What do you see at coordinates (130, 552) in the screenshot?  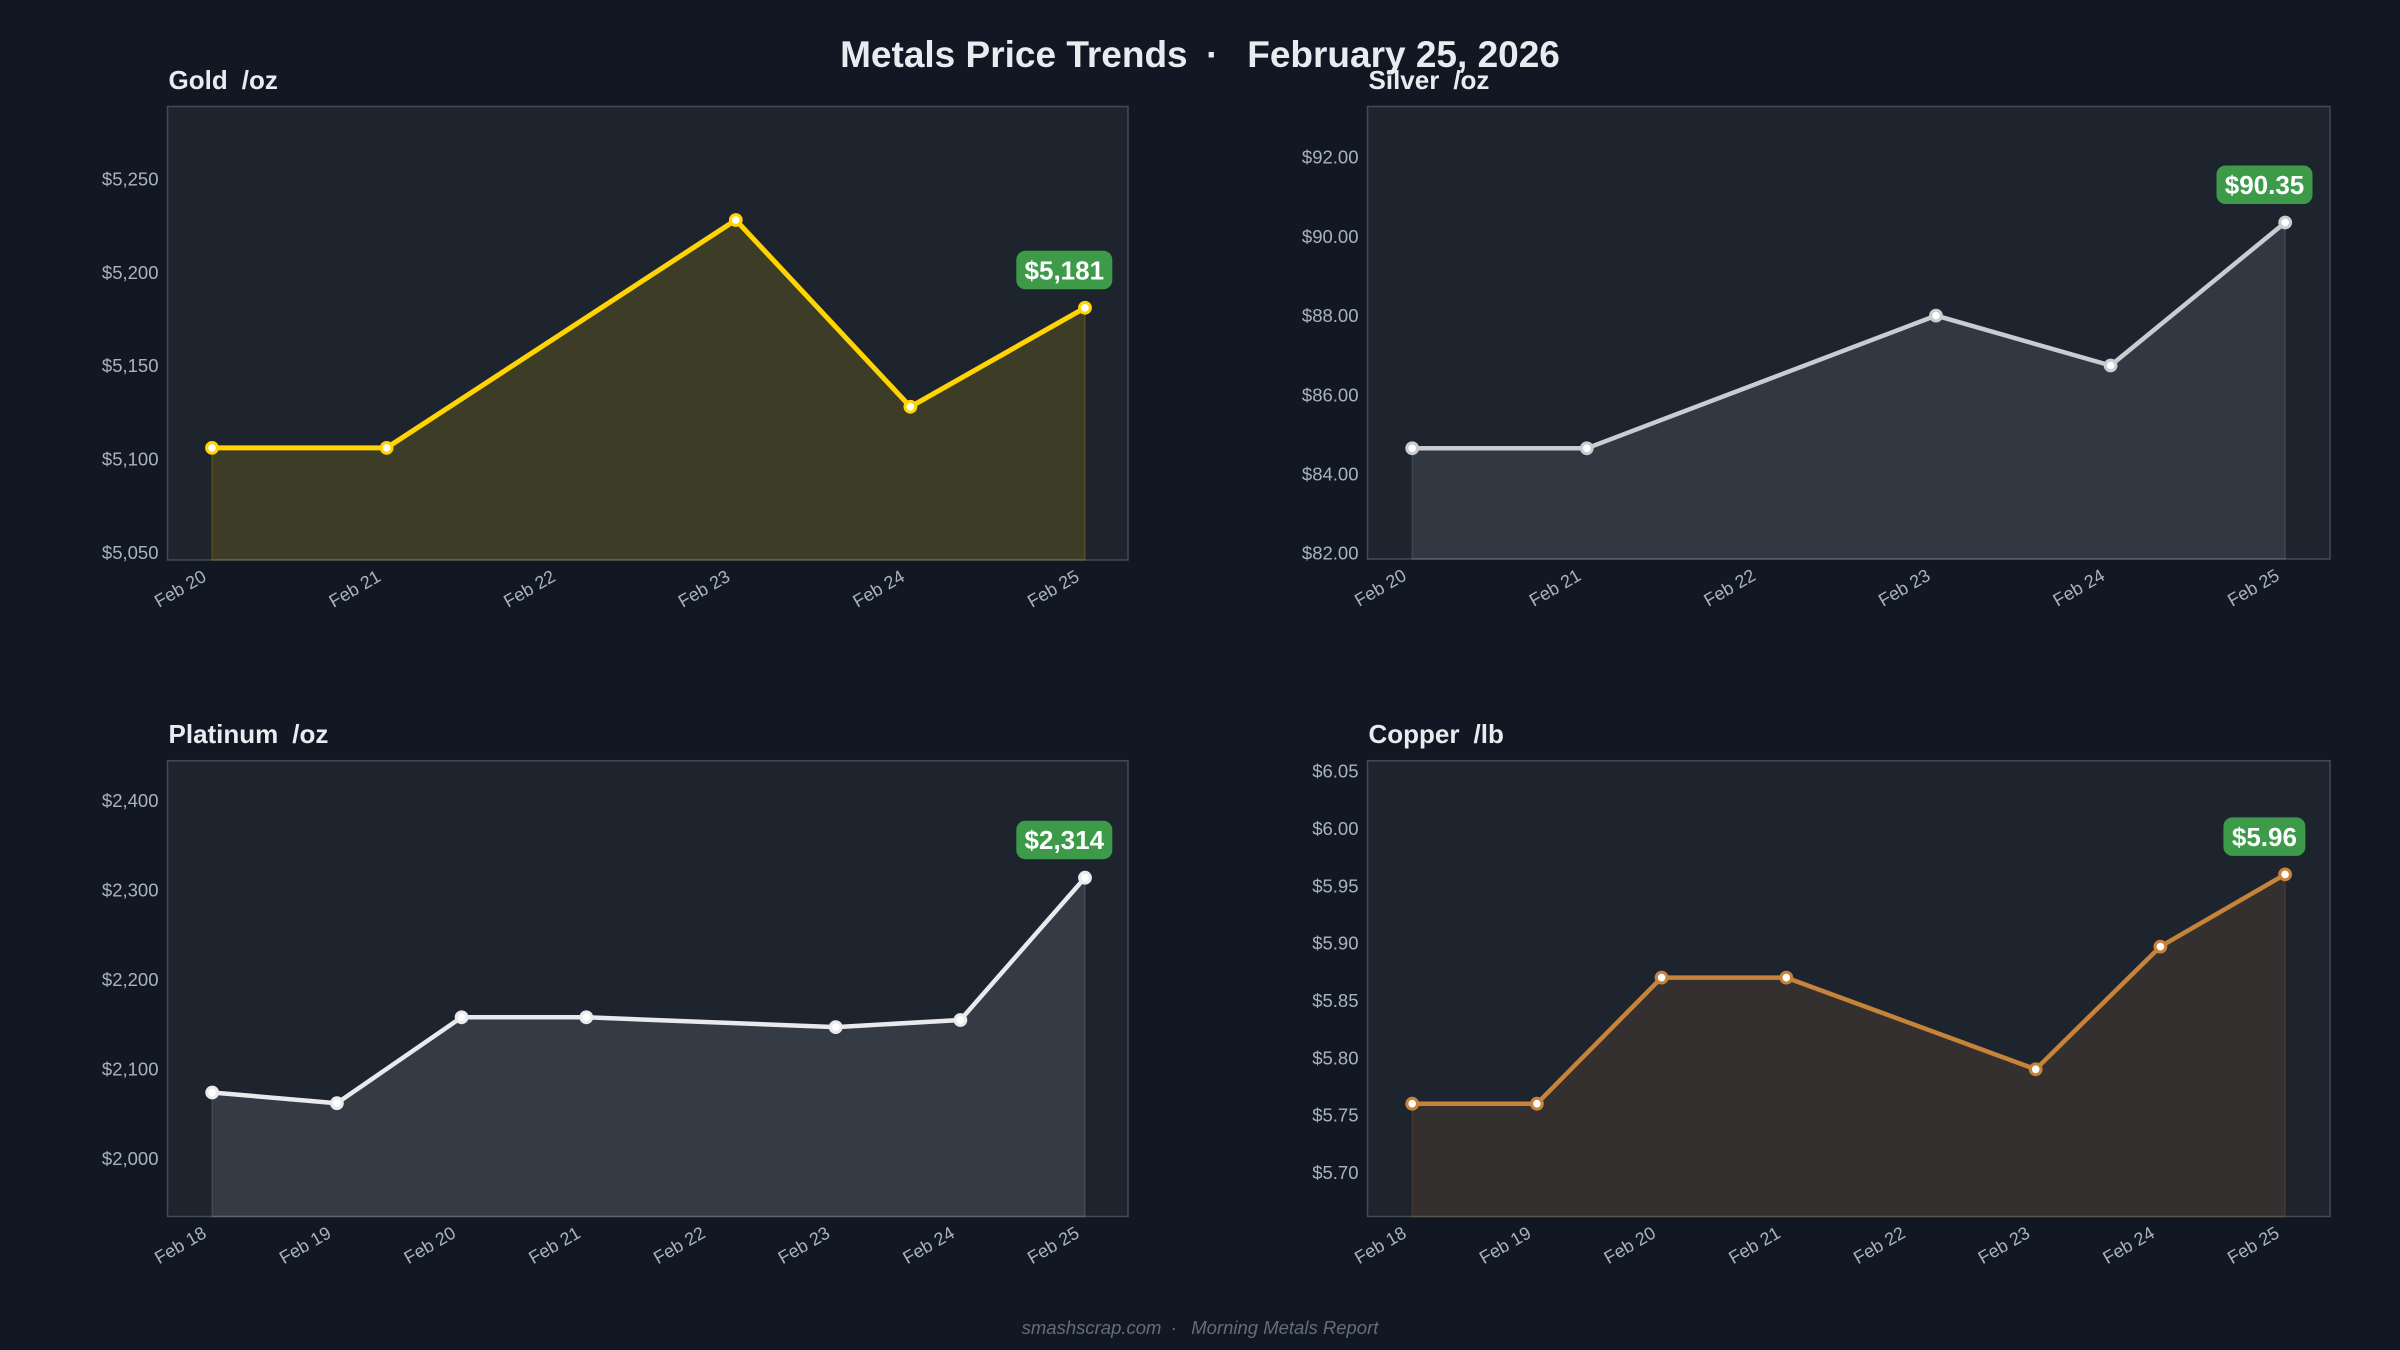 I see `svg-text: $5,050` at bounding box center [130, 552].